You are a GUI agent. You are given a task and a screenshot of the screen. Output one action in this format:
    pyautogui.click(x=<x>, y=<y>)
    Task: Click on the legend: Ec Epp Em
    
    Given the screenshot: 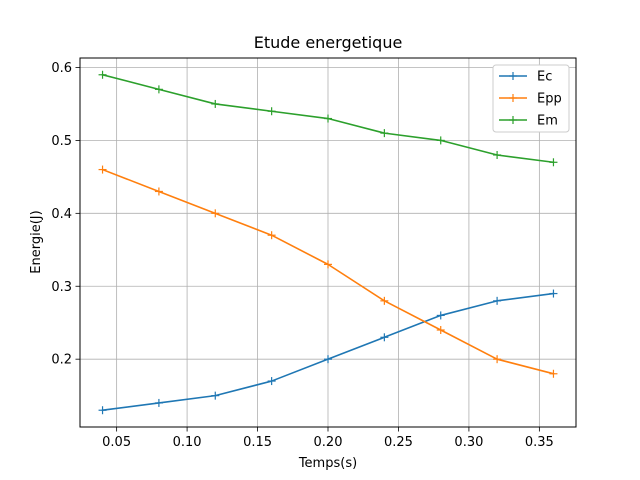 What is the action you would take?
    pyautogui.click(x=531, y=98)
    